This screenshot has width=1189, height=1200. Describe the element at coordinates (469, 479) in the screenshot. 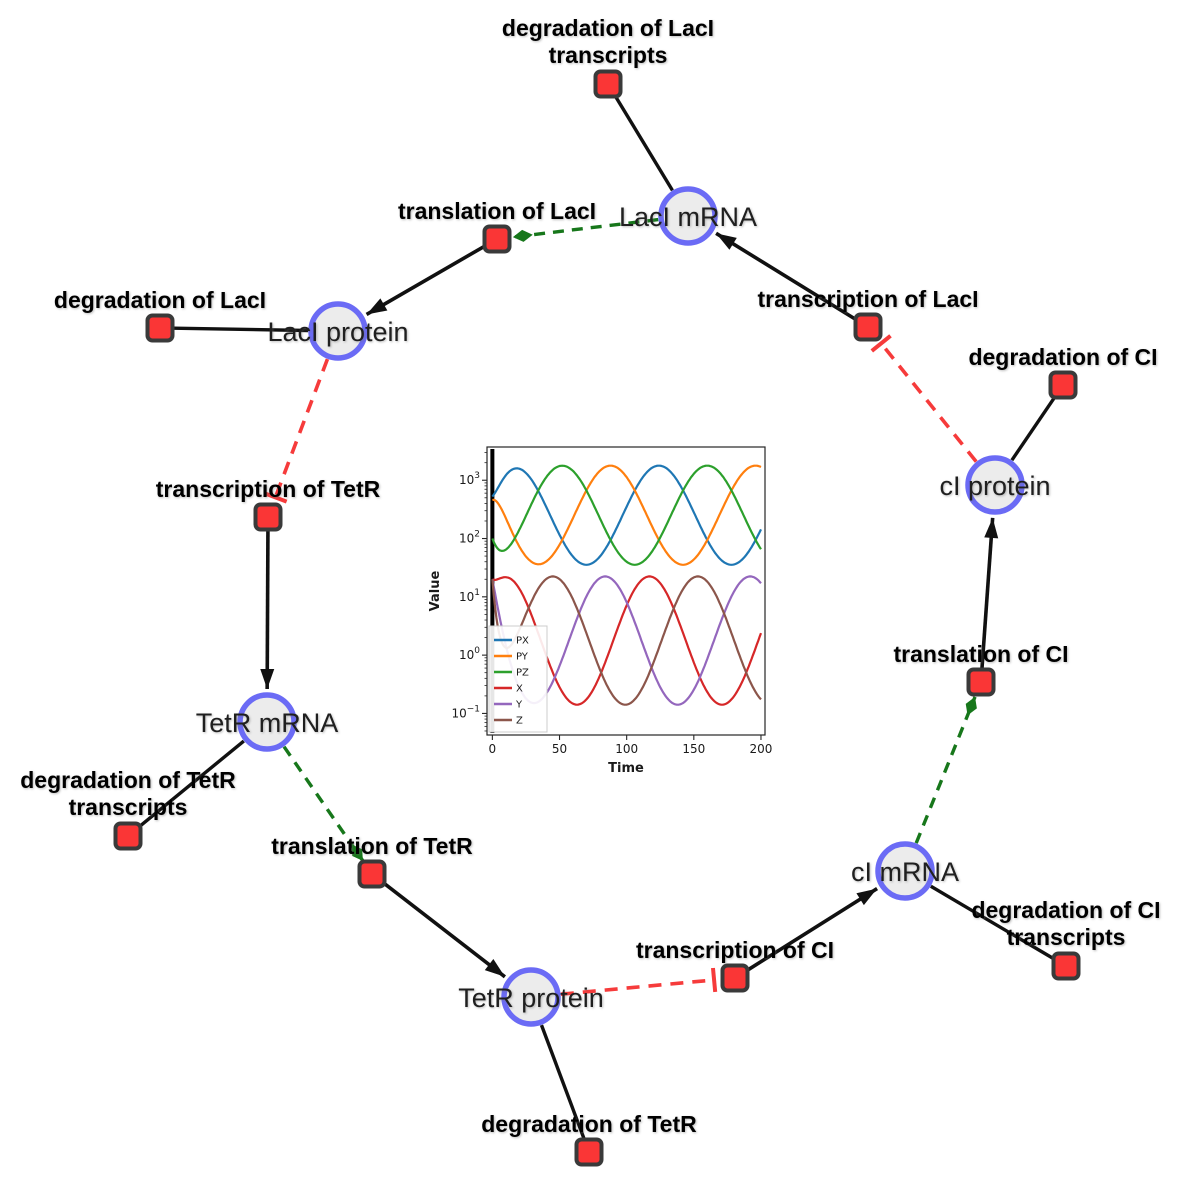

I see `y-tick-label: 10³` at that location.